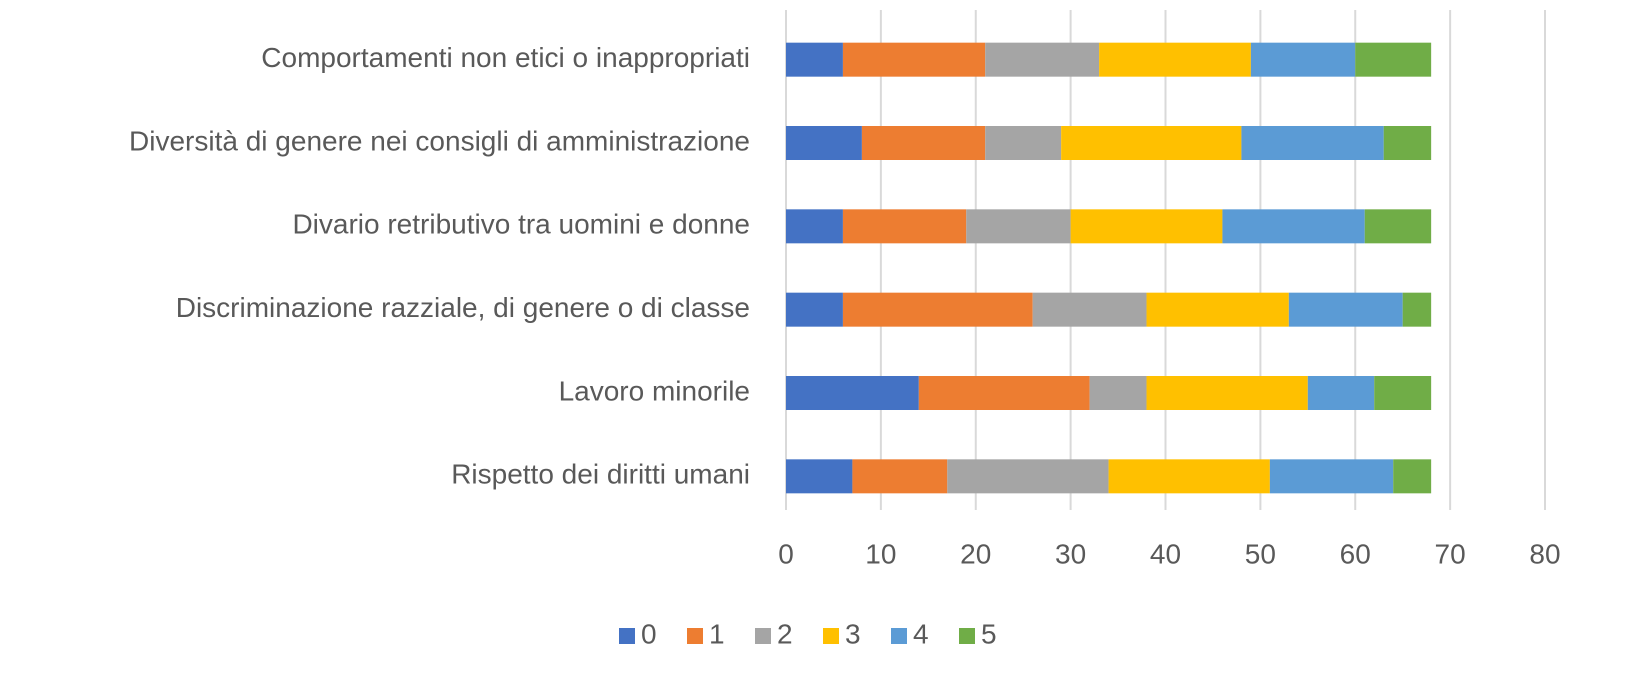 This screenshot has width=1647, height=680. I want to click on y-tick-label: Rispetto dei diritti umani, so click(600, 474).